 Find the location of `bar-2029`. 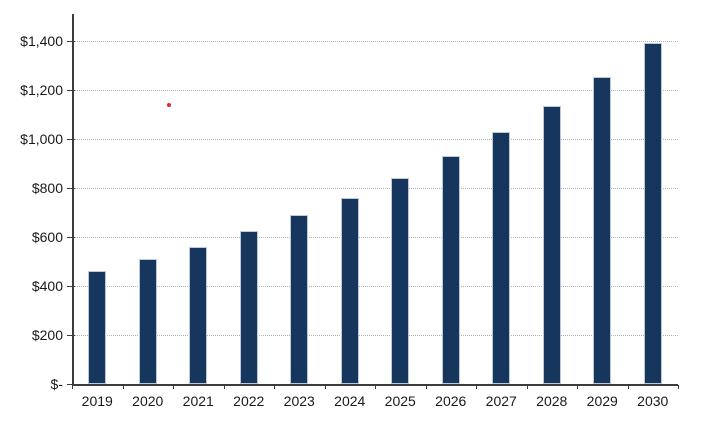

bar-2029 is located at coordinates (602, 230).